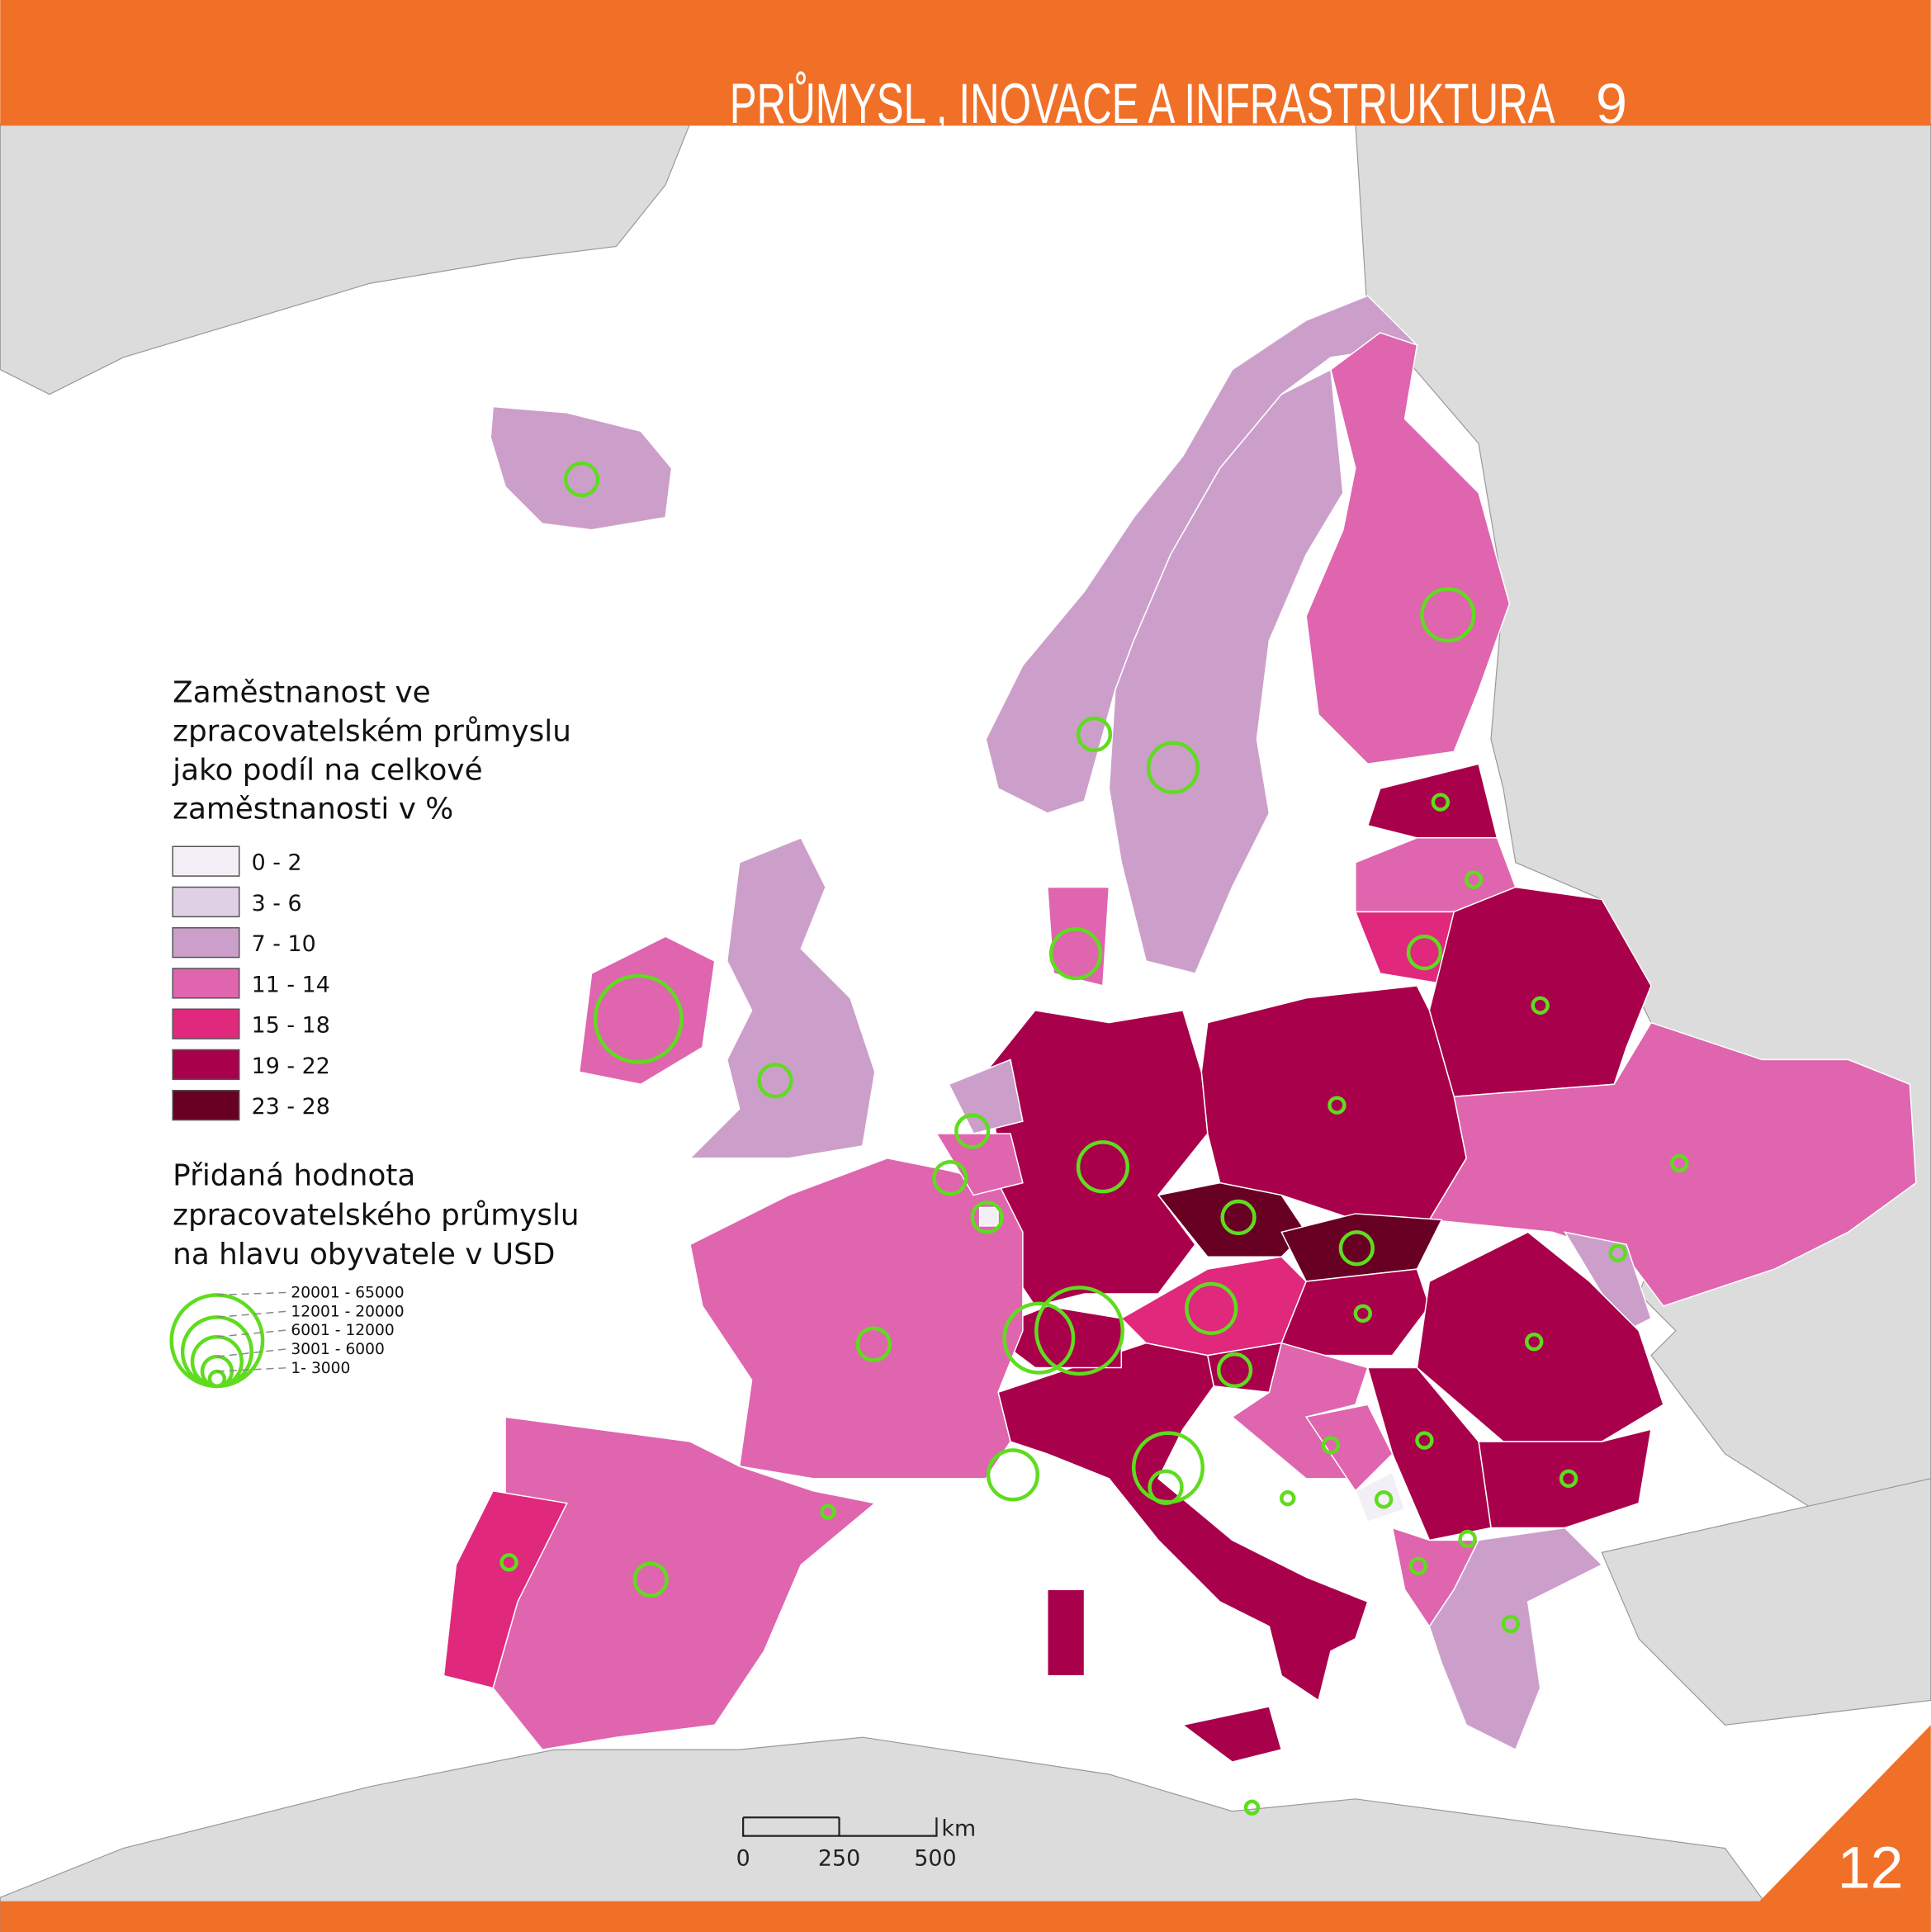 This screenshot has width=1931, height=1932. Describe the element at coordinates (1612, 103) in the screenshot. I see `goal-number: 9` at that location.